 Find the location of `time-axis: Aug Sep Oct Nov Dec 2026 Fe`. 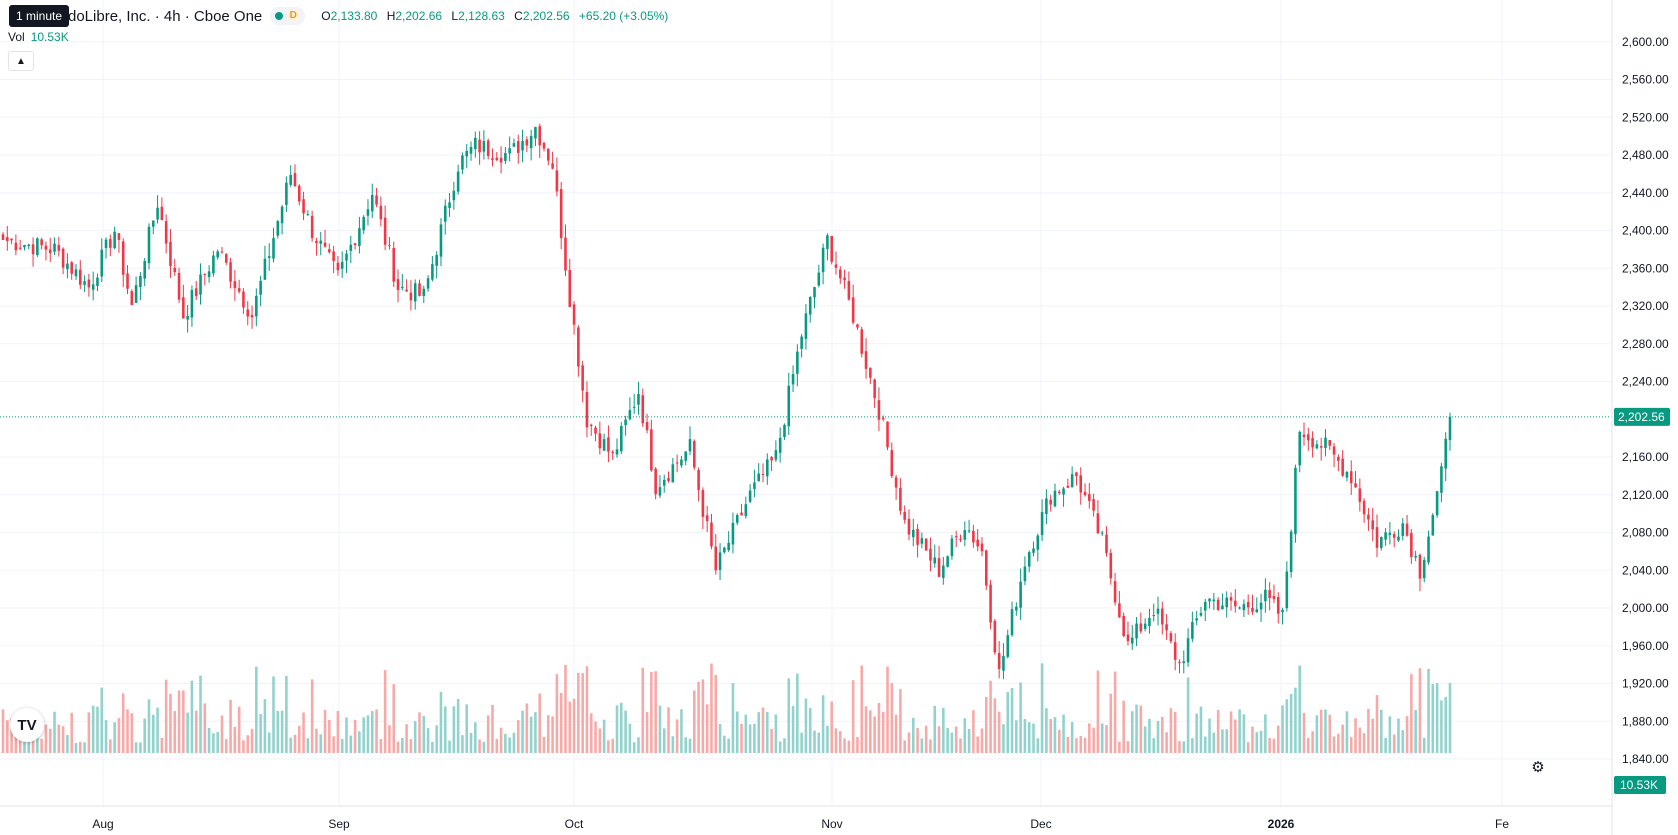

time-axis: Aug Sep Oct Nov Dec 2026 Fe is located at coordinates (800, 824).